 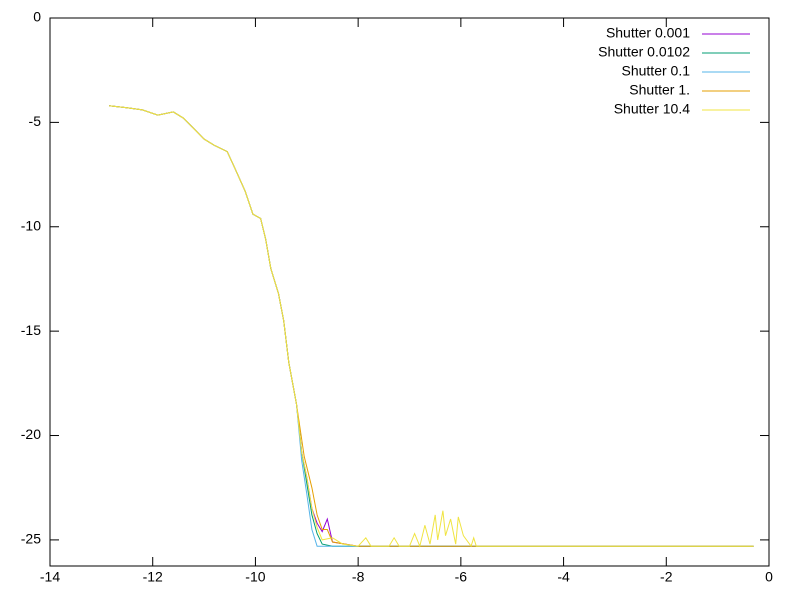 I want to click on x-tick-label: -10, so click(x=255, y=577).